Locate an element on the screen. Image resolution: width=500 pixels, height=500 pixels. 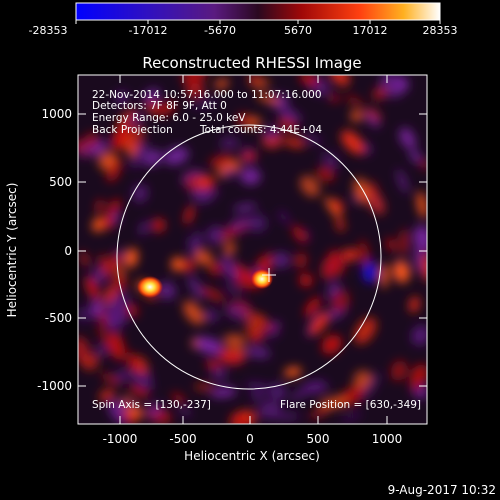
method-label: Back Projection is located at coordinates (132, 130).